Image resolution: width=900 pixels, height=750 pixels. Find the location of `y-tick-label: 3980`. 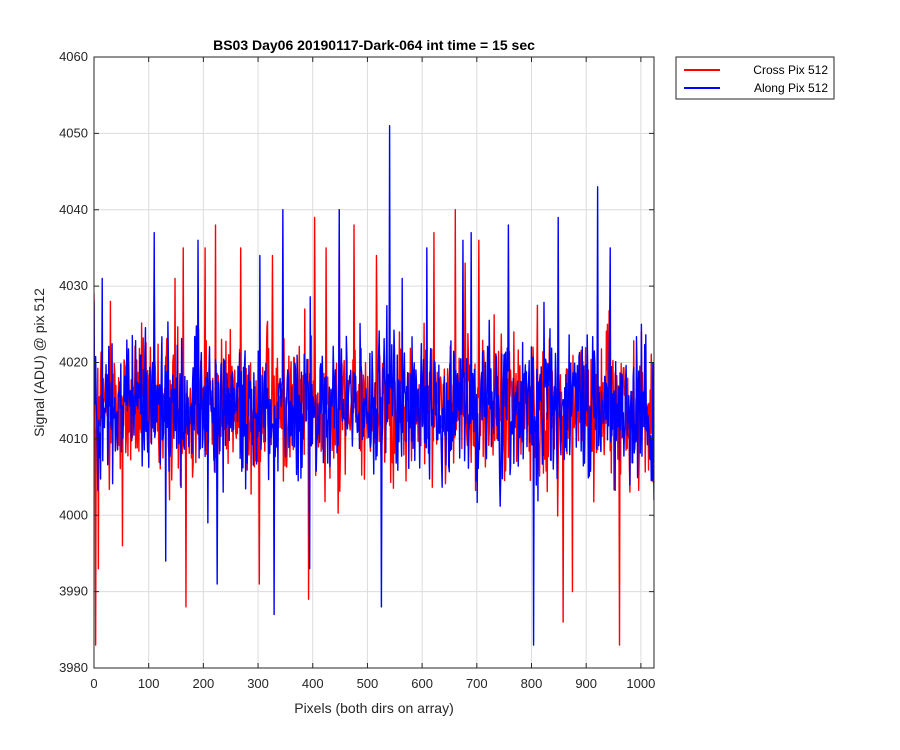

y-tick-label: 3980 is located at coordinates (73, 667).